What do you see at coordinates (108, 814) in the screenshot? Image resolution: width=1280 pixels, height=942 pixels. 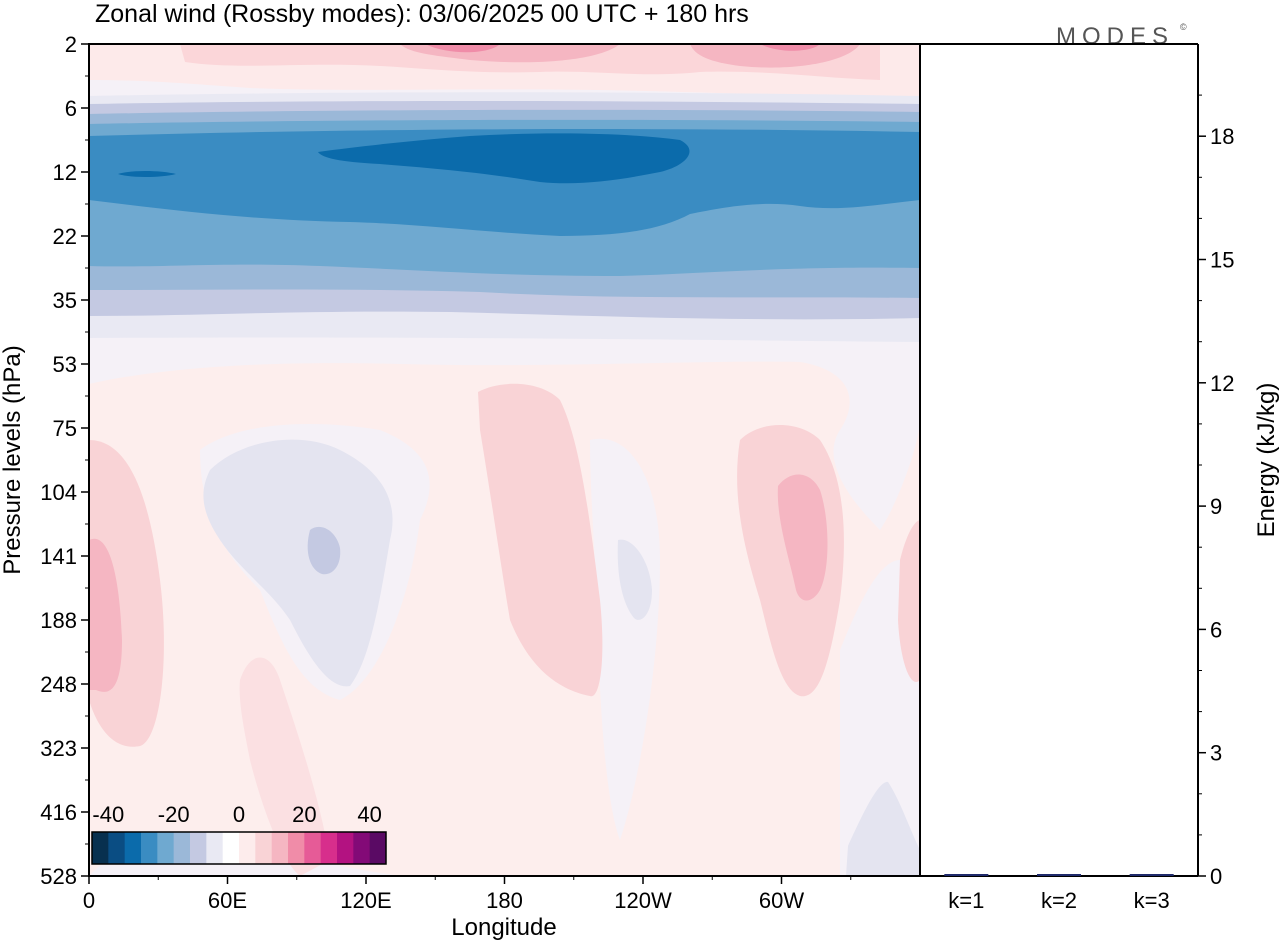 I see `colorbar-tick-label: -40` at bounding box center [108, 814].